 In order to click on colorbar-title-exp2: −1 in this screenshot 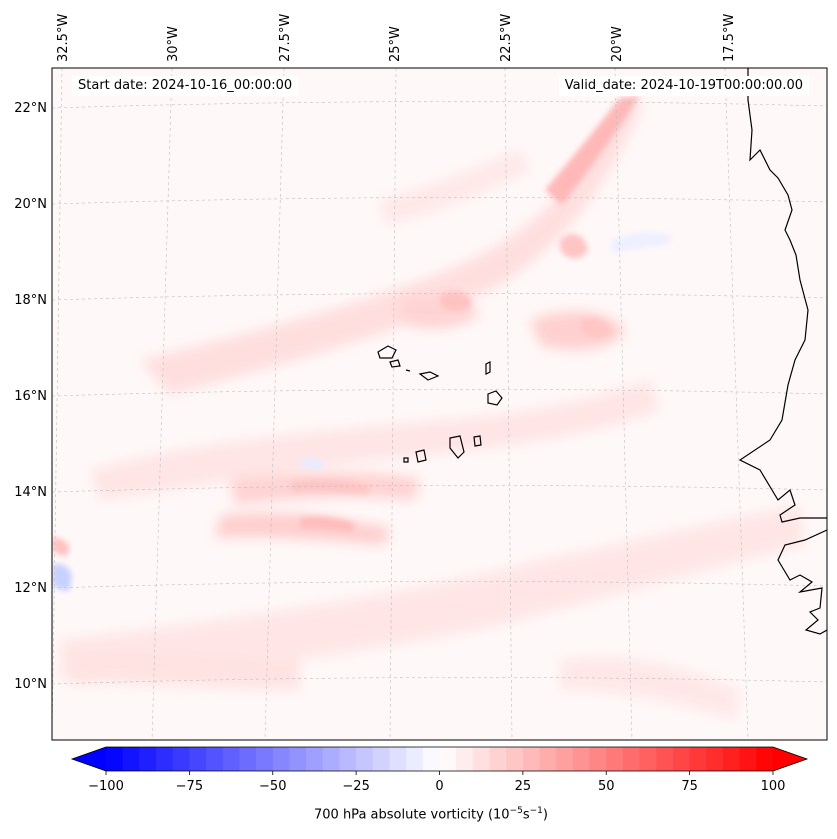, I will do `click(536, 811)`.